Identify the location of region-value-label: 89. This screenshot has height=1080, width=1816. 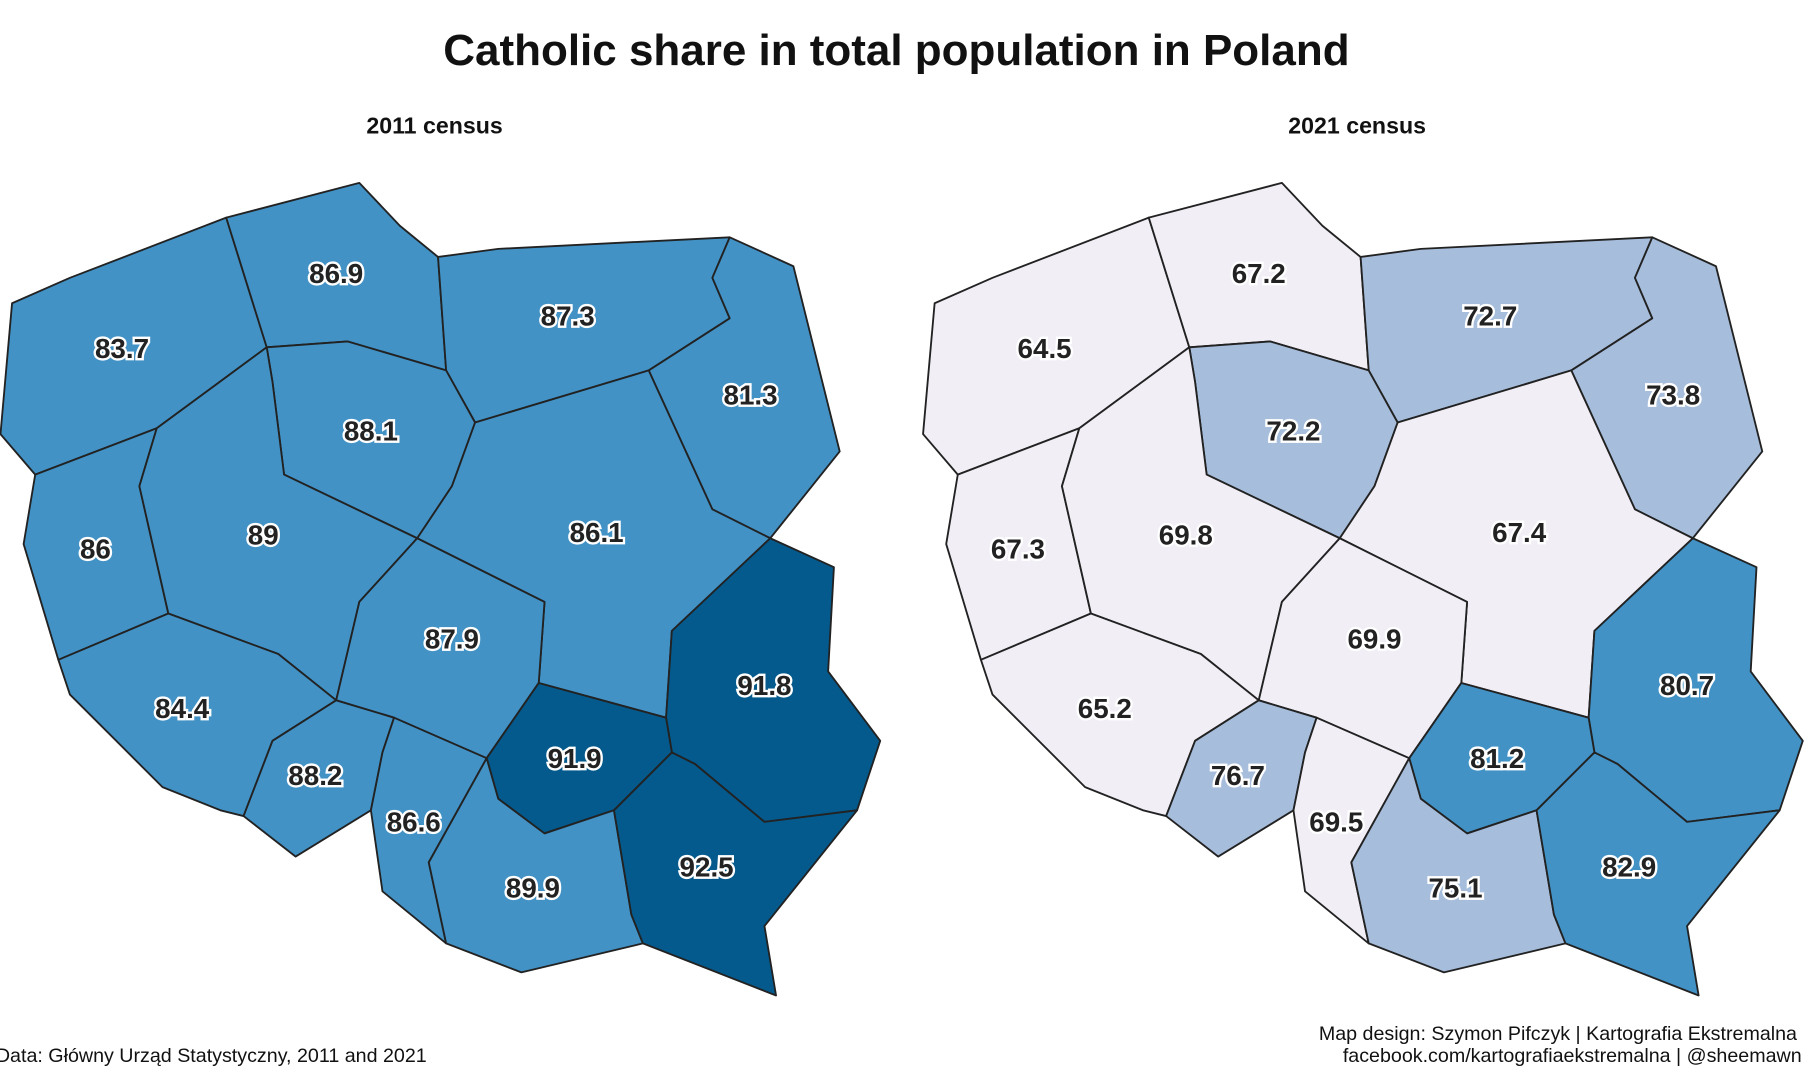
(263, 534).